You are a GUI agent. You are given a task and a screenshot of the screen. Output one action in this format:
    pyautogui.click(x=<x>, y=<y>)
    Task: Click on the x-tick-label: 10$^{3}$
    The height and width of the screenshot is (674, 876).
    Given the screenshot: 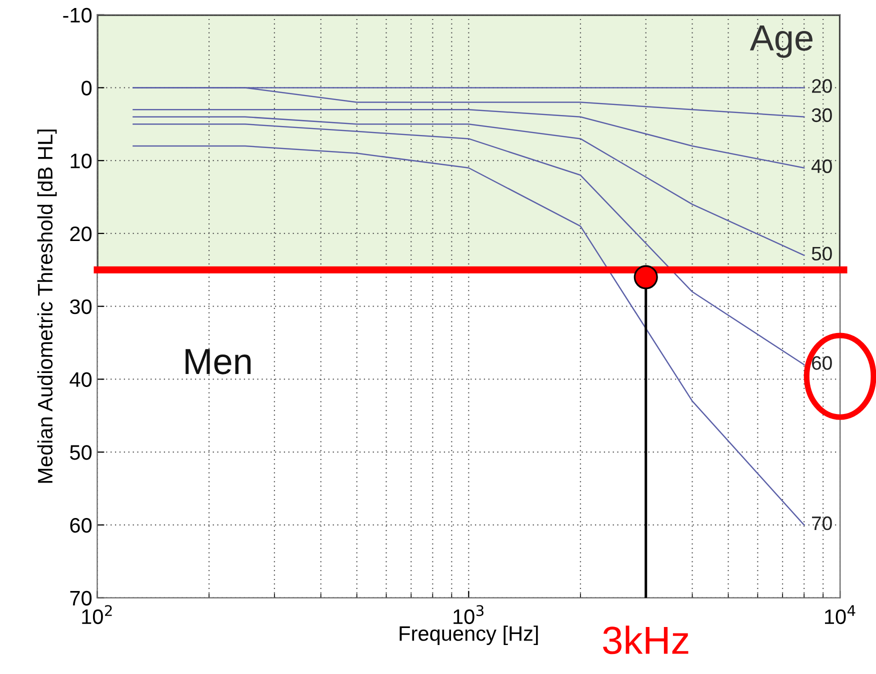 What is the action you would take?
    pyautogui.click(x=469, y=614)
    